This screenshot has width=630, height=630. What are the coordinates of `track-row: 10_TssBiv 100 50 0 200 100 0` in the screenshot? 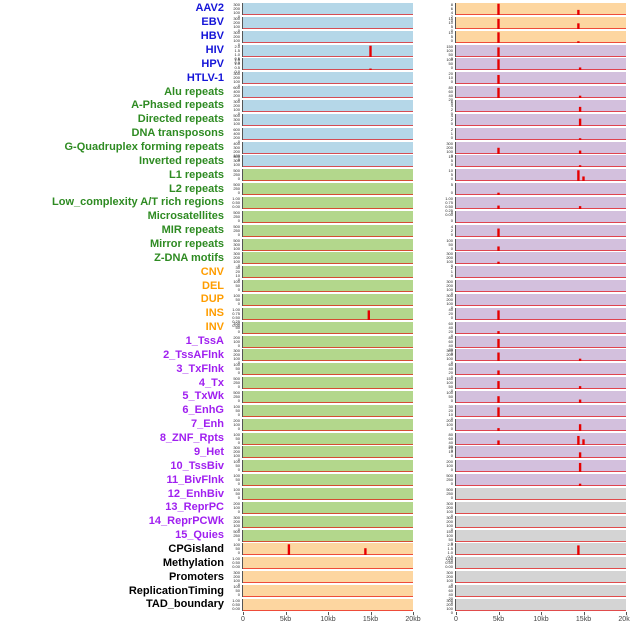 It's located at (315, 466).